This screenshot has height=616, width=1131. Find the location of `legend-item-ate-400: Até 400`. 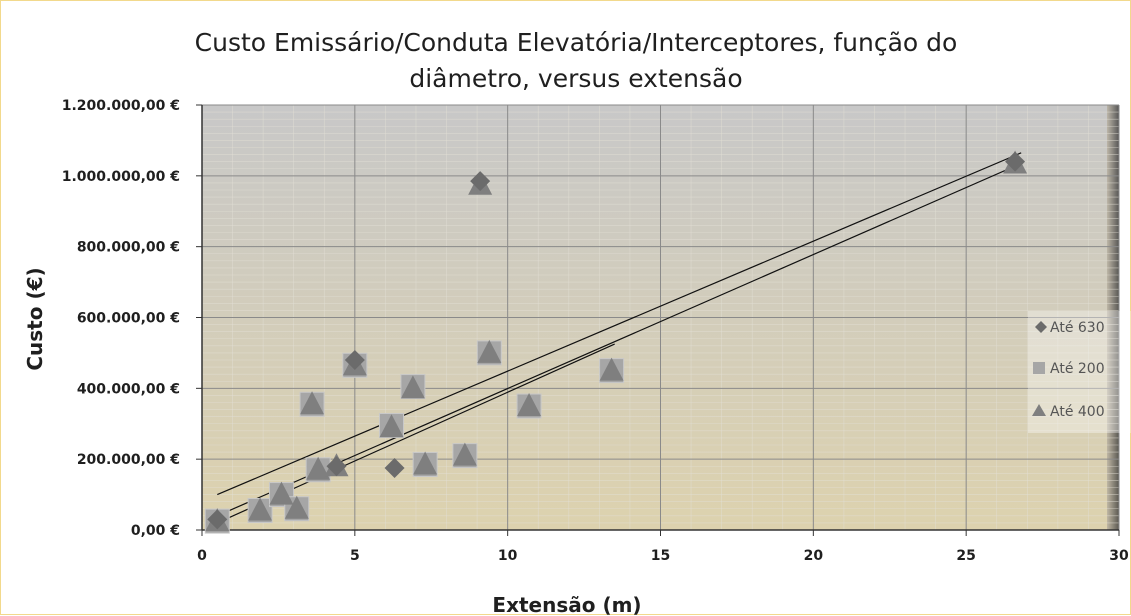

legend-item-ate-400: Até 400 is located at coordinates (1068, 412).